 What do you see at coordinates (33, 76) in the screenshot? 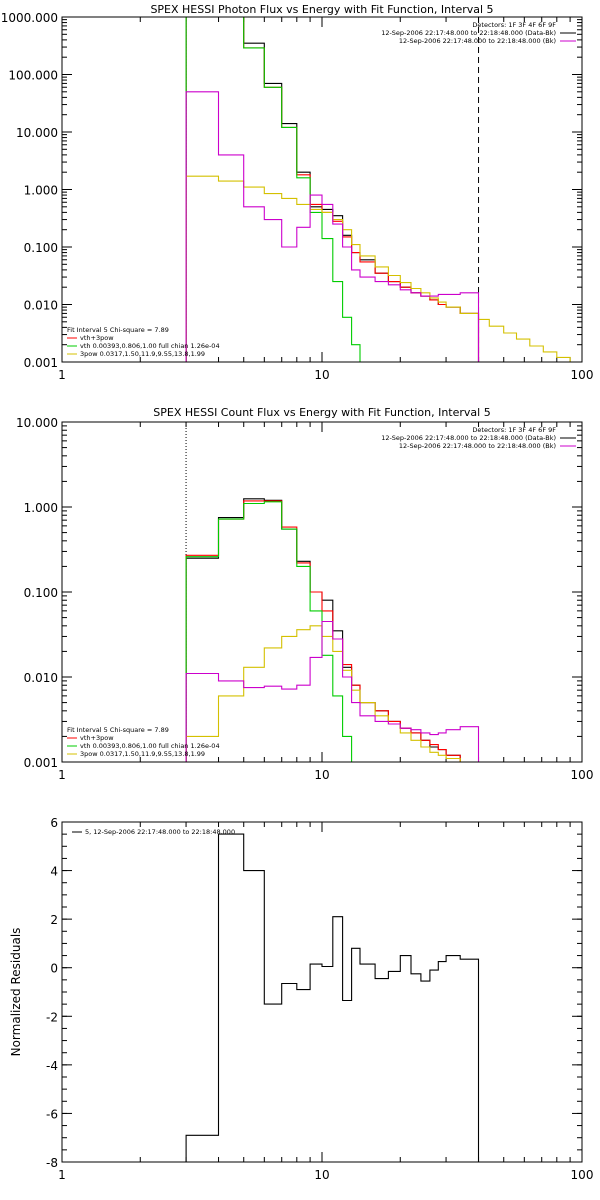
I see `y-tick-label: 100.000` at bounding box center [33, 76].